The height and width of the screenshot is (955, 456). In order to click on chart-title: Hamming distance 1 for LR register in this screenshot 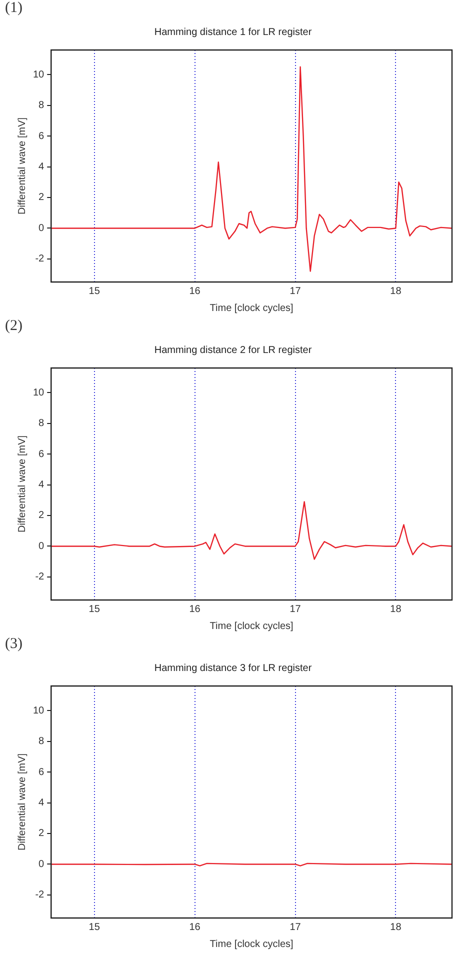, I will do `click(233, 32)`.